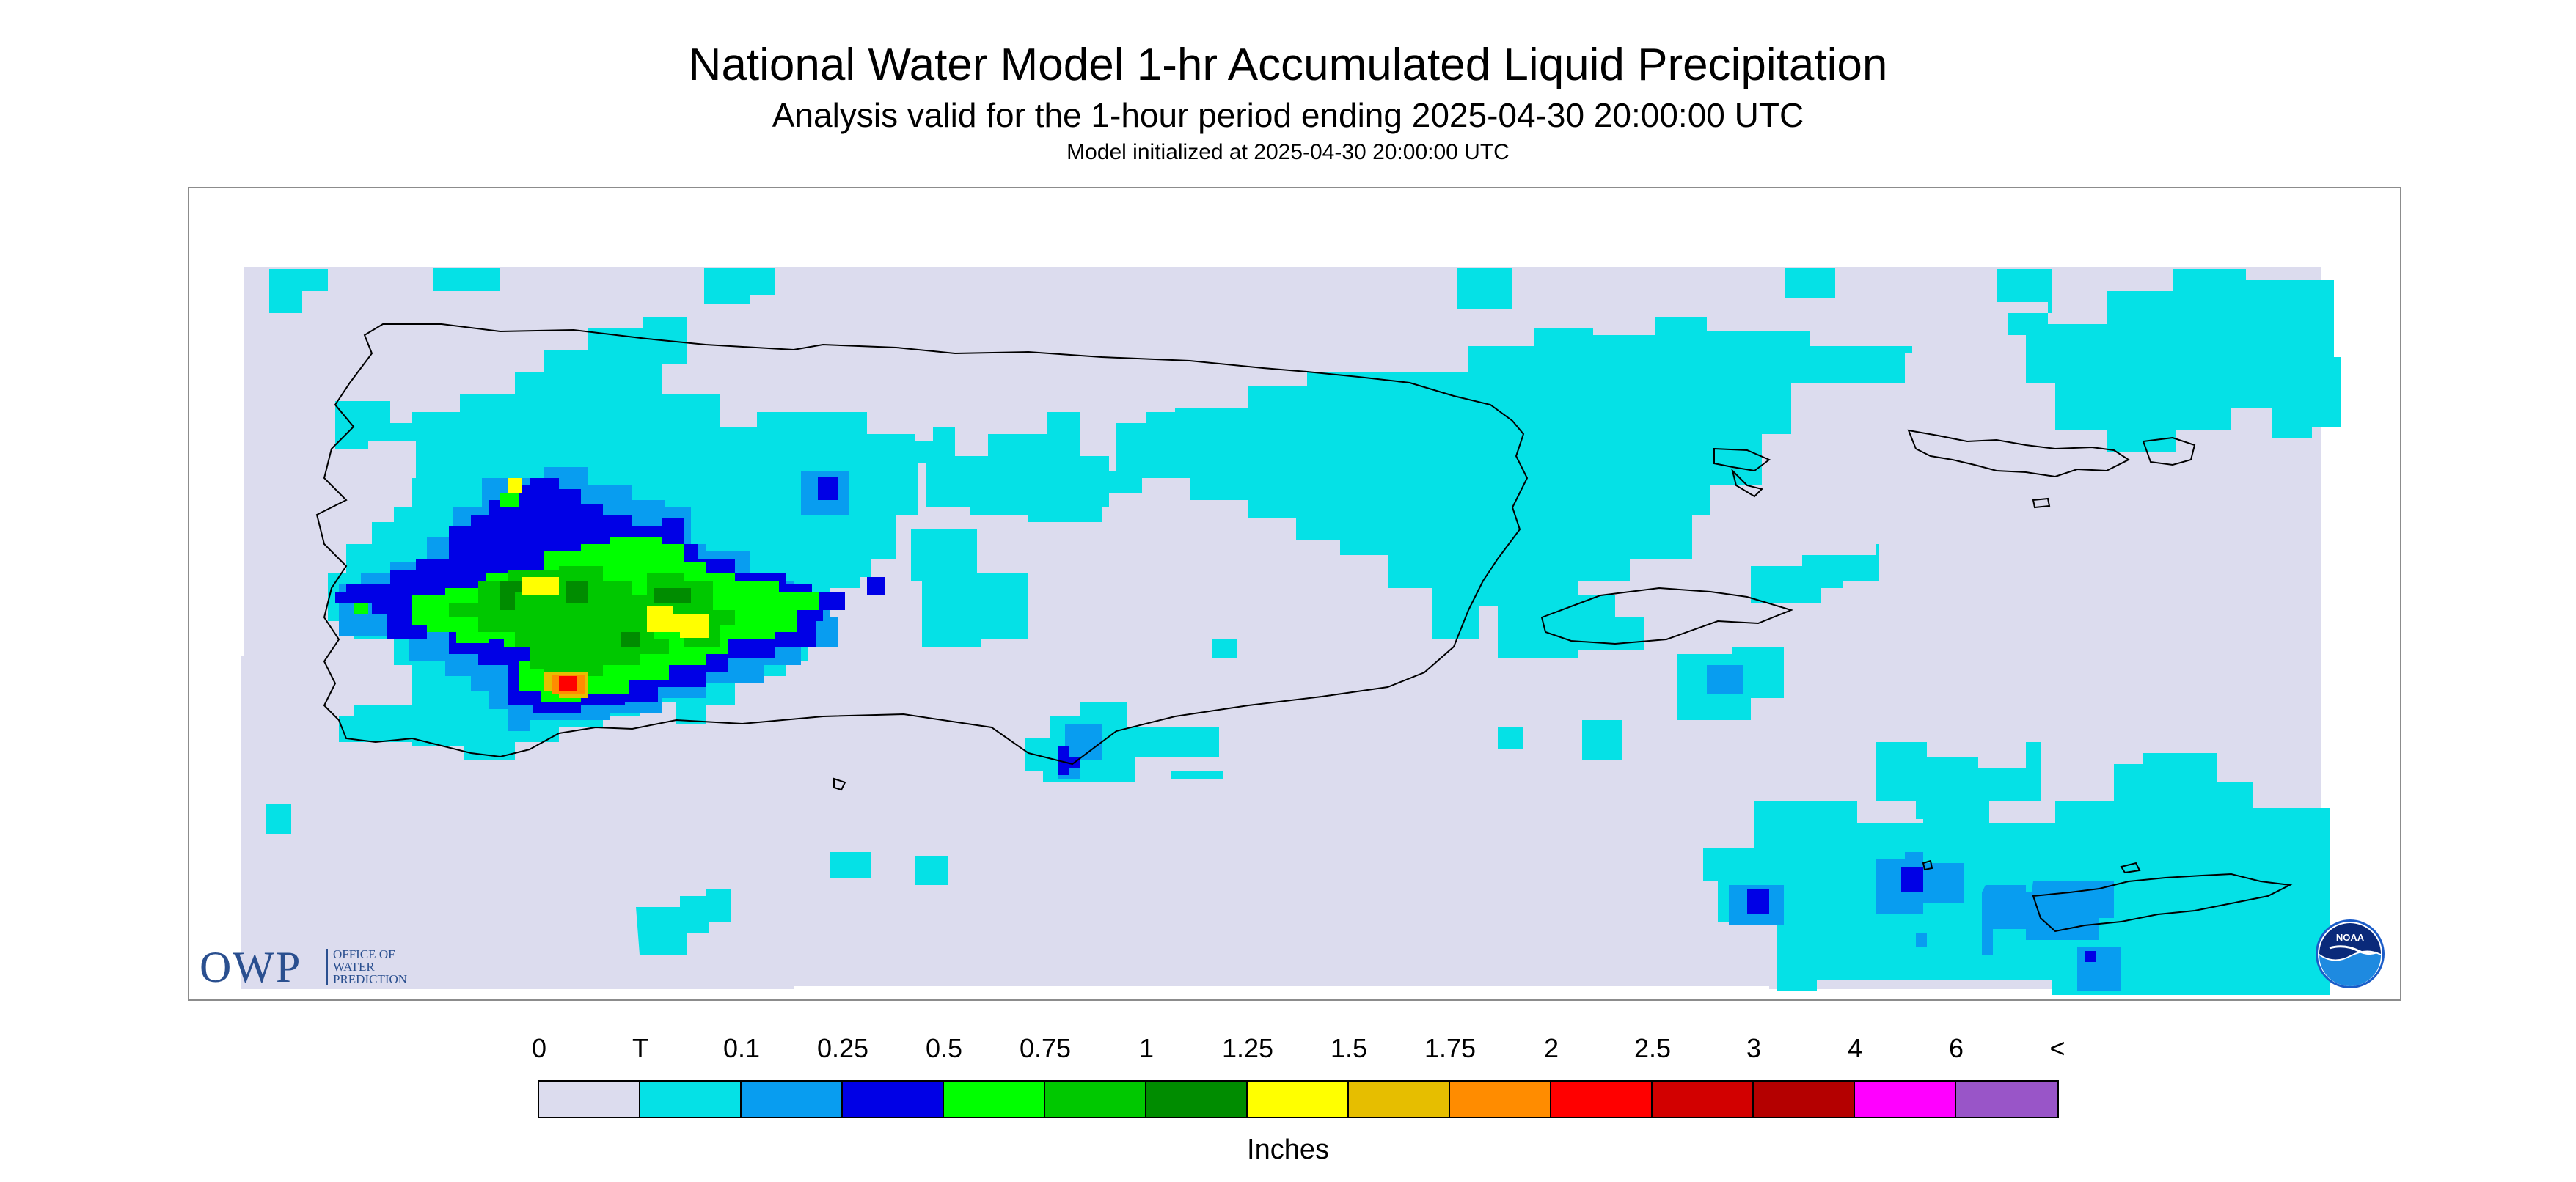  What do you see at coordinates (1147, 1048) in the screenshot?
I see `legend-tick-label: 1` at bounding box center [1147, 1048].